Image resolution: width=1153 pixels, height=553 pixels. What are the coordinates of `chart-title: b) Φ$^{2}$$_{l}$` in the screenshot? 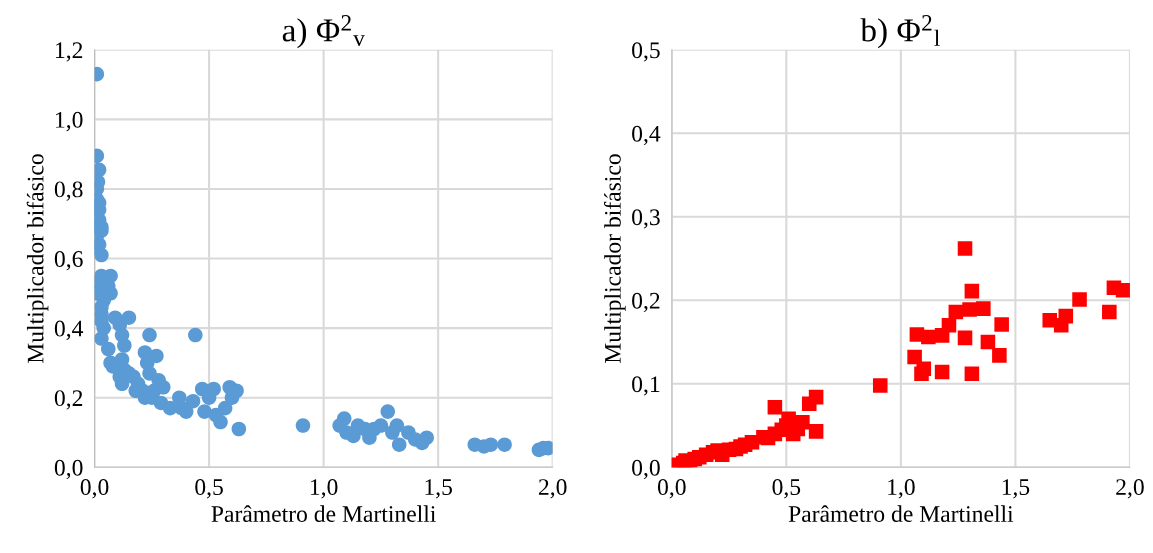 It's located at (900, 32).